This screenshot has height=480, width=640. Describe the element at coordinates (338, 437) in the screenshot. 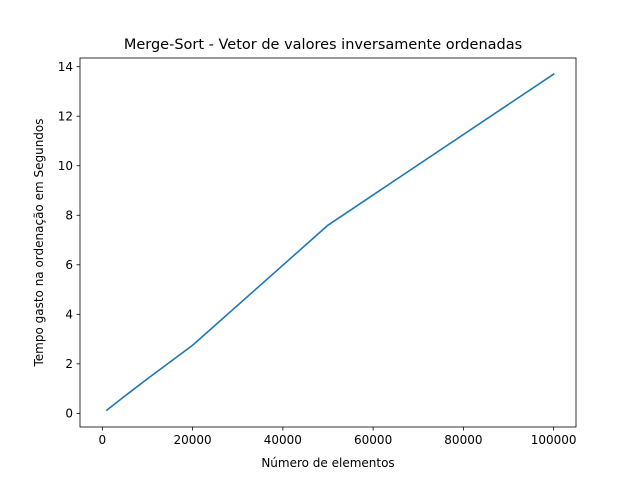

I see `x-axis: 0 20000 40000 60000 80000 100000` at that location.